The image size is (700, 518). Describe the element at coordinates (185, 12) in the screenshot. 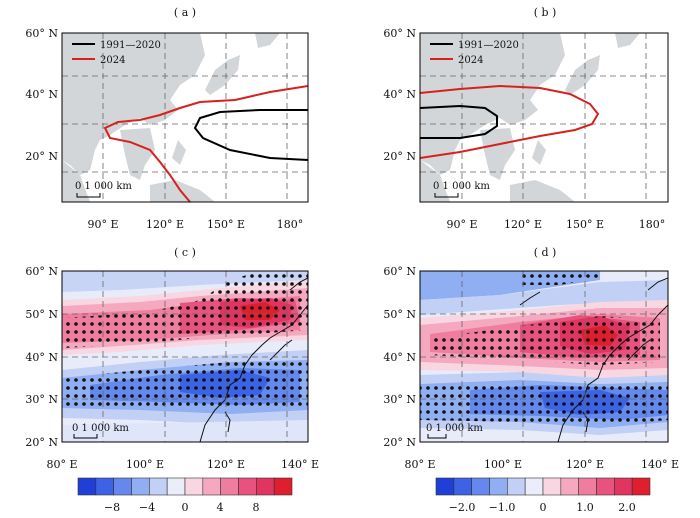

I see `panel-a-label: ( a )` at that location.